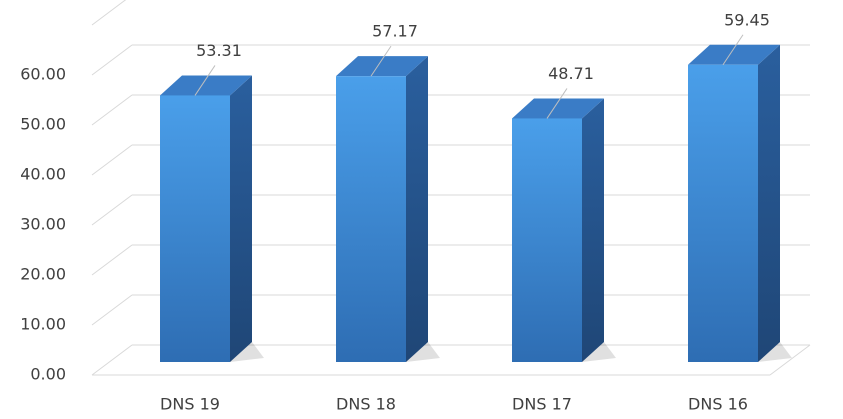  What do you see at coordinates (718, 404) in the screenshot?
I see `x-tick-label: DNS 16` at bounding box center [718, 404].